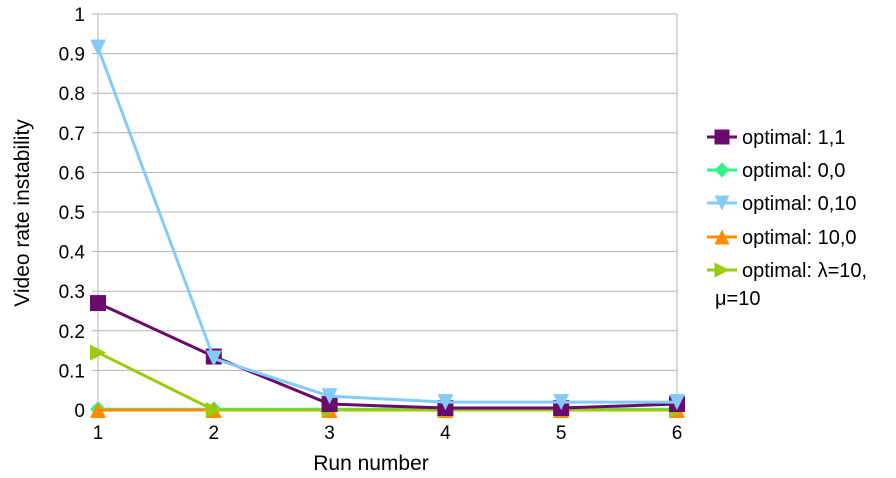 The image size is (896, 478). I want to click on legend-label: optimal: 0,0, so click(793, 171).